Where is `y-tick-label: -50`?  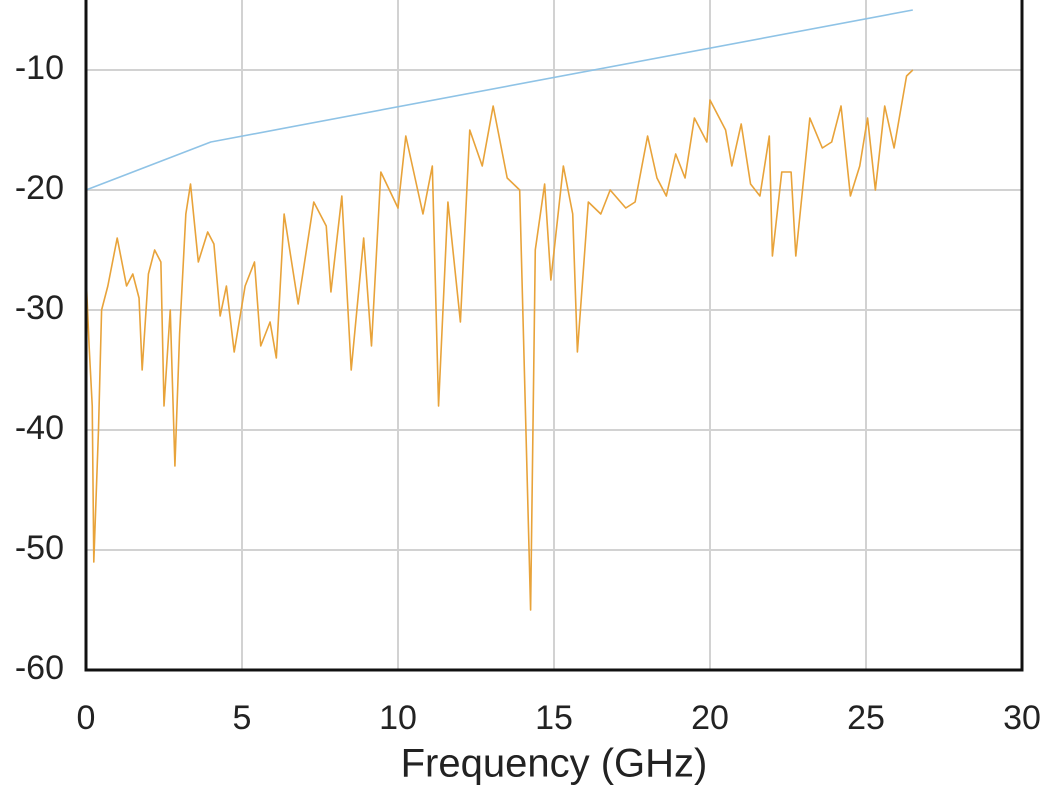 y-tick-label: -50 is located at coordinates (39, 548).